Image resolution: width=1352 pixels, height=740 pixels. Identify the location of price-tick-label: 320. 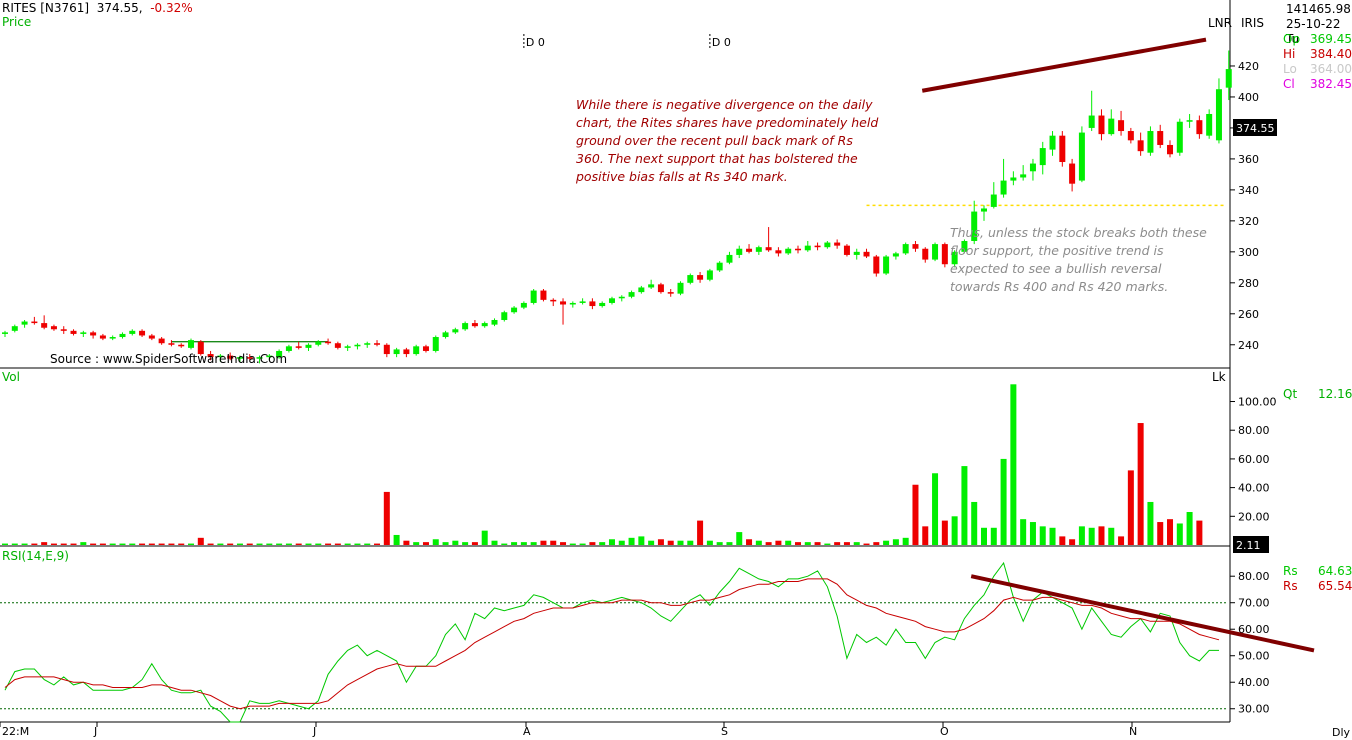
(1248, 221).